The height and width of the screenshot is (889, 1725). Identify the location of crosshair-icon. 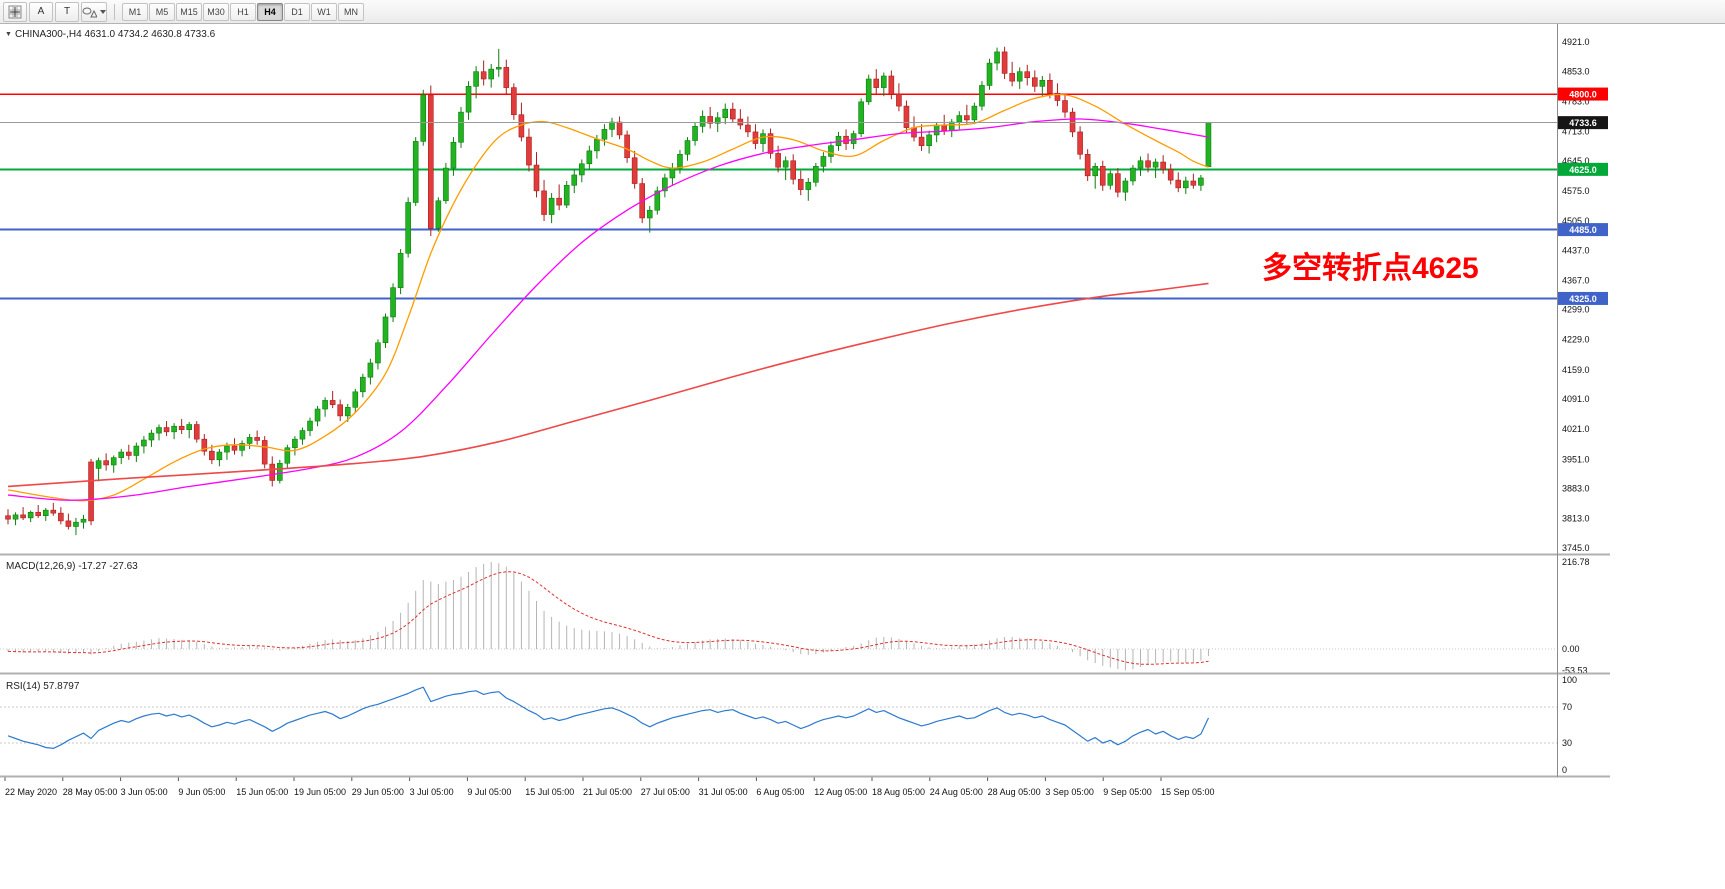
(15, 11).